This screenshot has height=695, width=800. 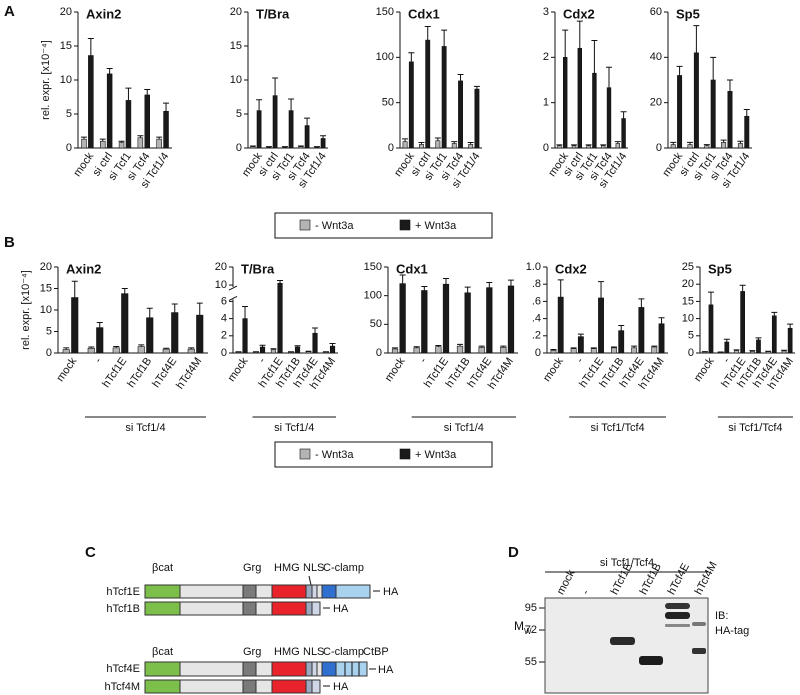 I want to click on tag-label: HA, so click(x=341, y=609).